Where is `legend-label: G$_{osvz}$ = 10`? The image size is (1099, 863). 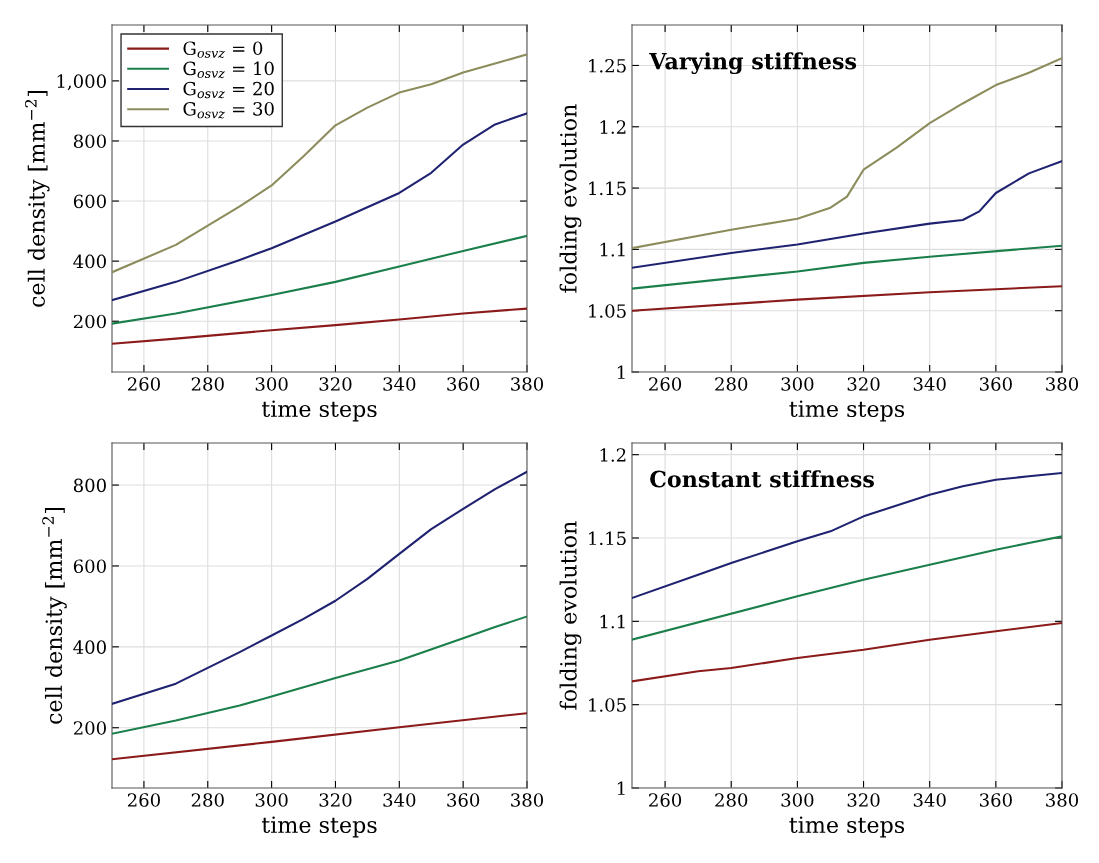 legend-label: G$_{osvz}$ = 10 is located at coordinates (228, 70).